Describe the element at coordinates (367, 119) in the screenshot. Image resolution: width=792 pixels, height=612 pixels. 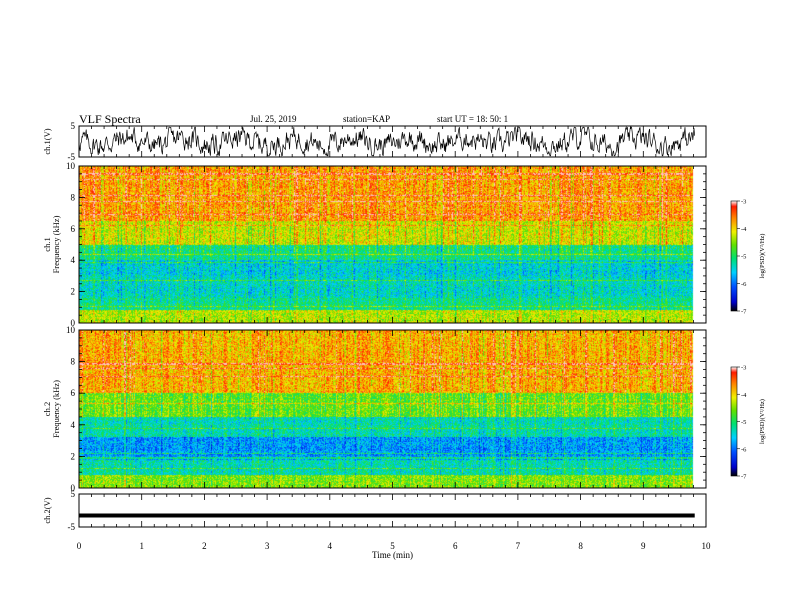
I see `station-label: station=KAP` at that location.